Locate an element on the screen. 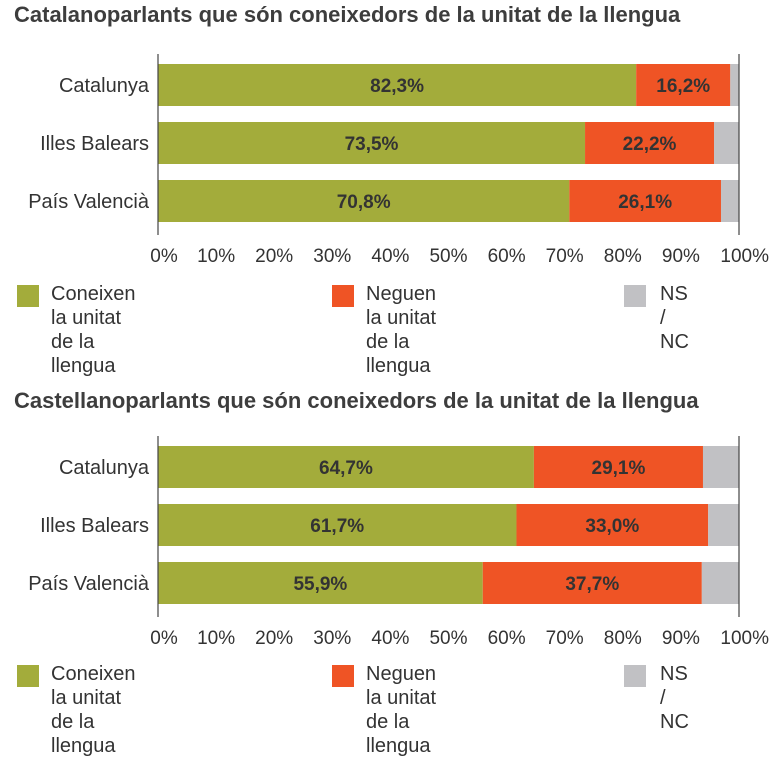 The height and width of the screenshot is (758, 771). data-label: 22,2% is located at coordinates (650, 144).